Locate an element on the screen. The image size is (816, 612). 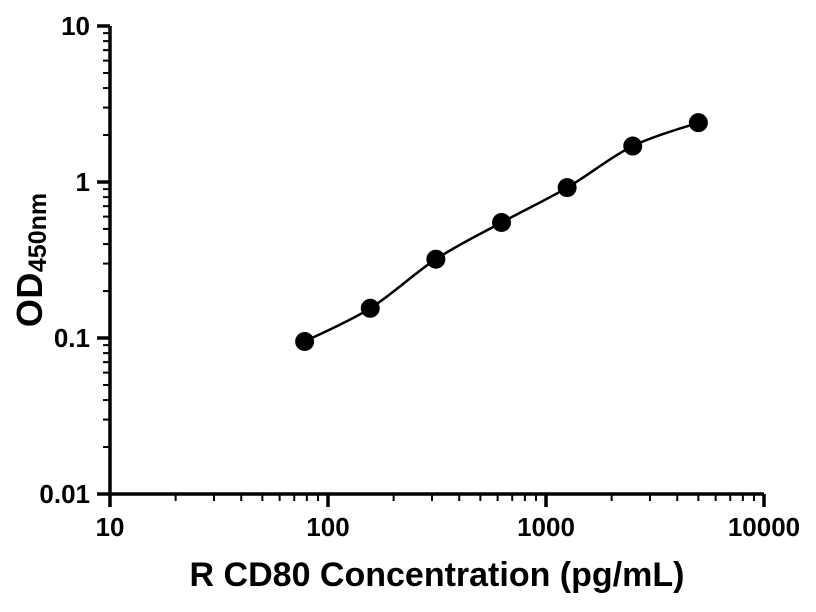
y-tick-label: 0.1 is located at coordinates (72, 338).